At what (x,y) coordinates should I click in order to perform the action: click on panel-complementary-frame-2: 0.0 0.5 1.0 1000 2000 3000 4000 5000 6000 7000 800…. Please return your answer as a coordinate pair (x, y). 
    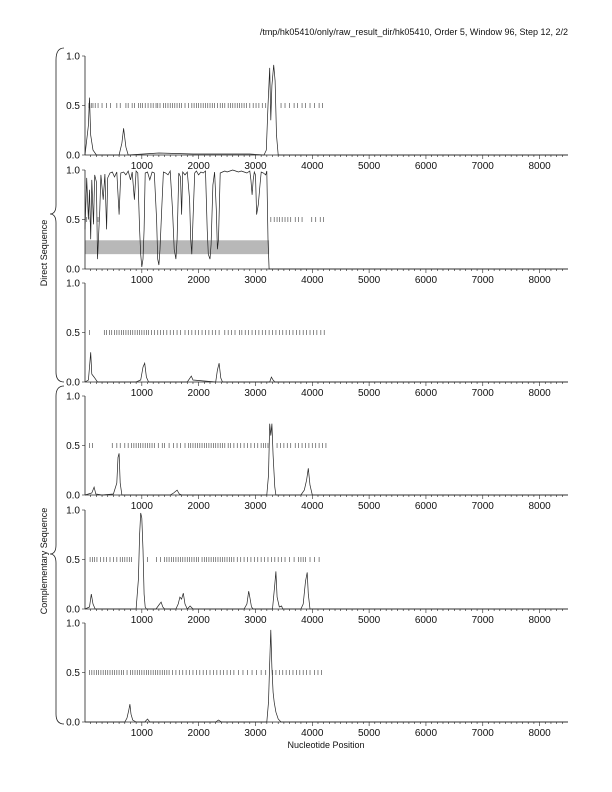
    Looking at the image, I should click on (317, 566).